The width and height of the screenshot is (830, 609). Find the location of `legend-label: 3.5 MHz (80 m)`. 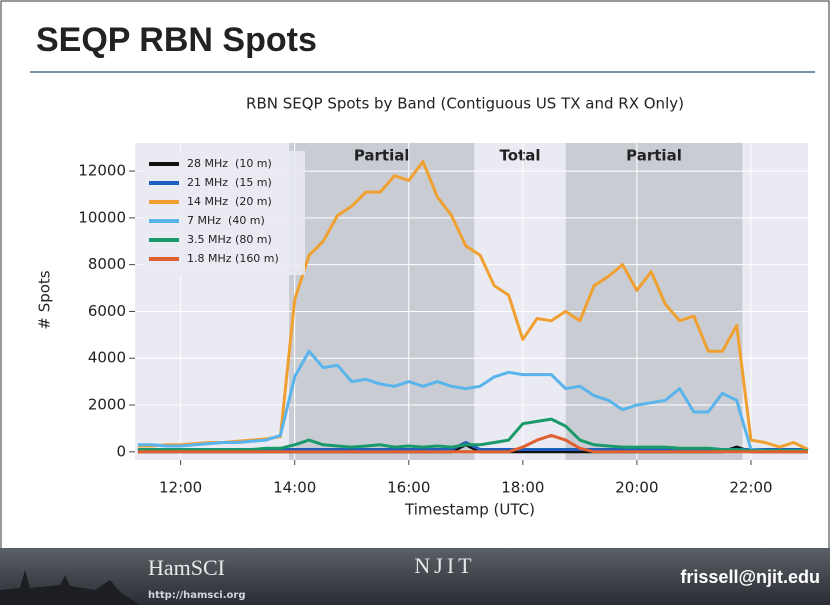

legend-label: 3.5 MHz (80 m) is located at coordinates (229, 239).